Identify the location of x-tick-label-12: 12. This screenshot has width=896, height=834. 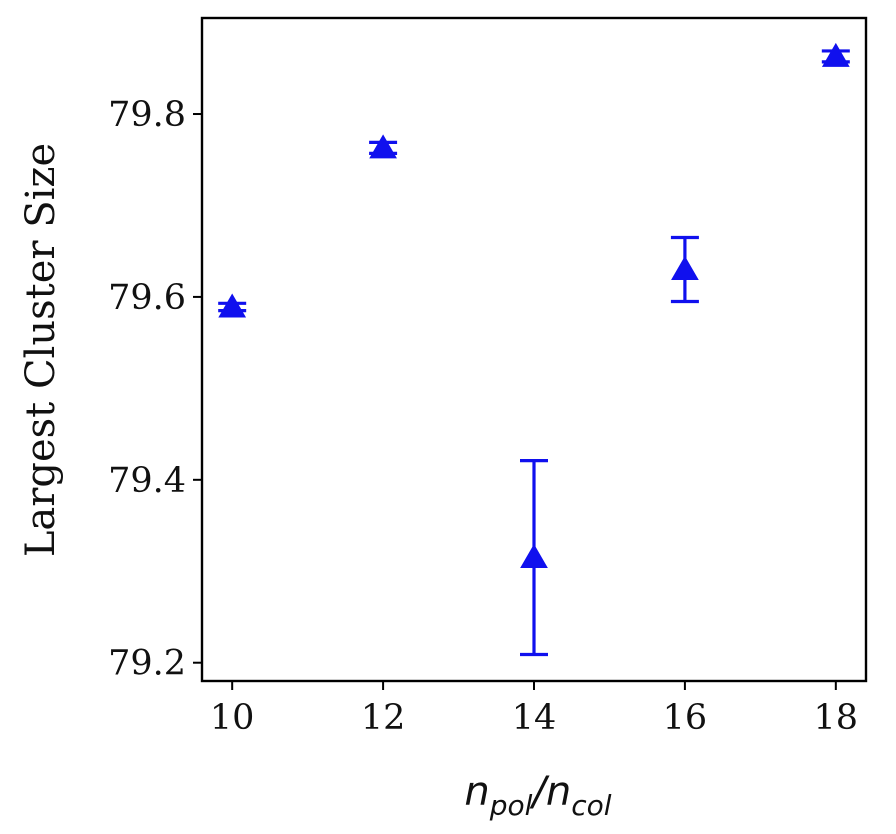
(383, 718).